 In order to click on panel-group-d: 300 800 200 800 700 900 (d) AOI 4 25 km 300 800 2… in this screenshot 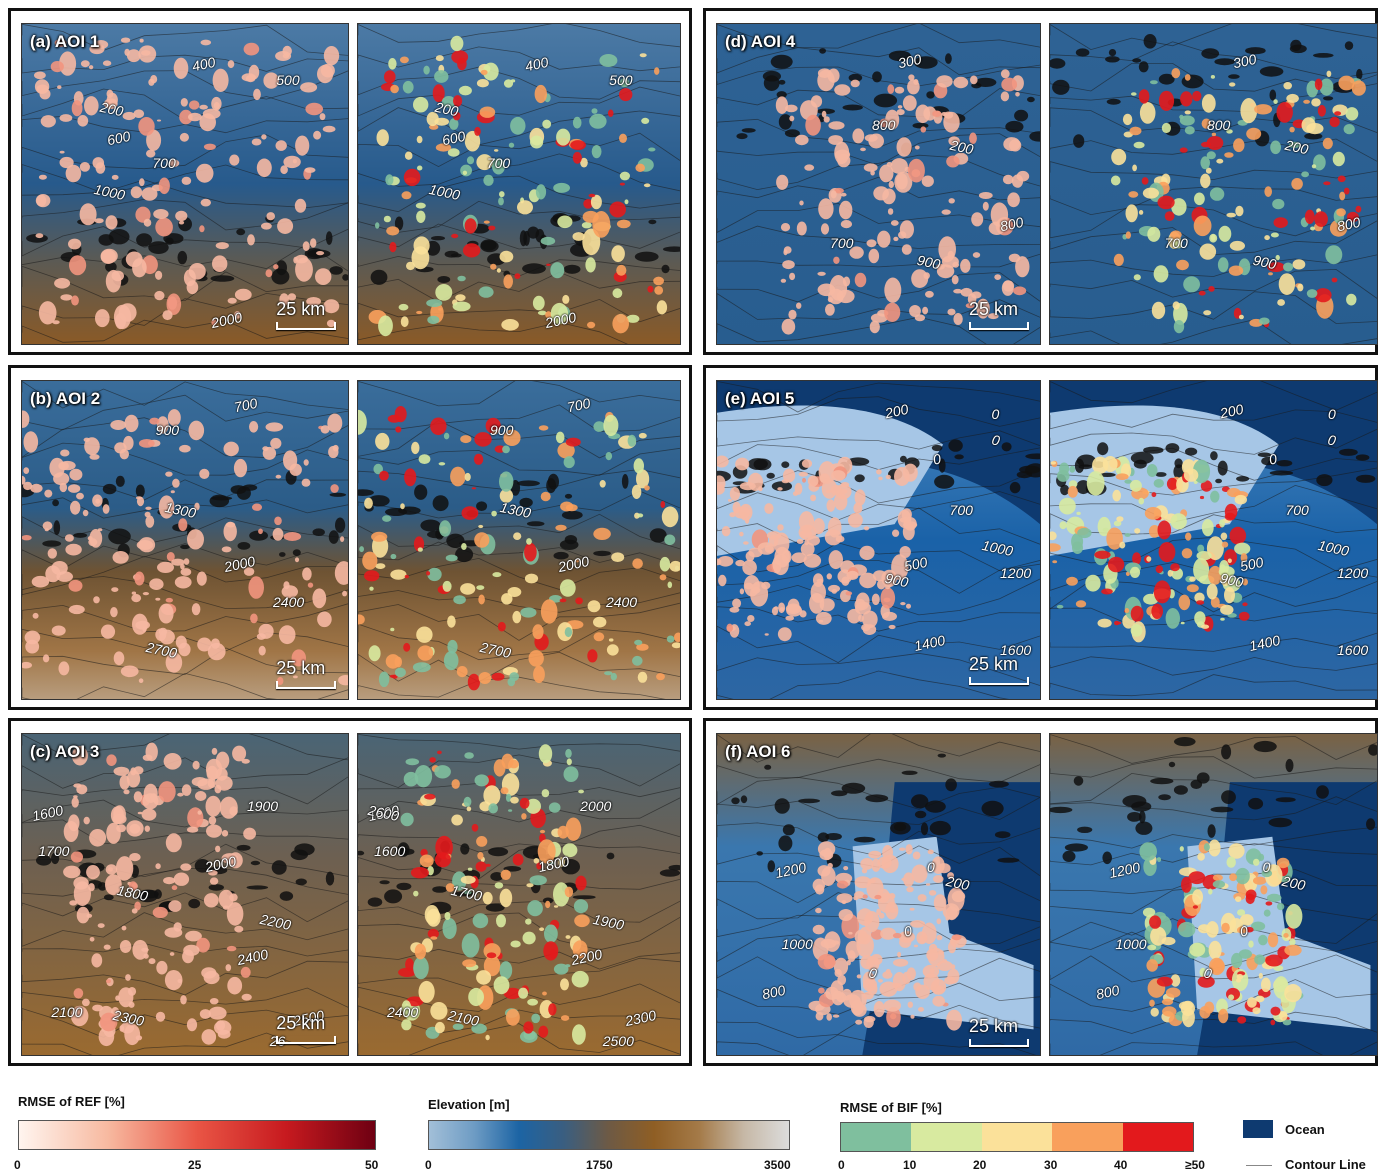, I will do `click(1040, 181)`.